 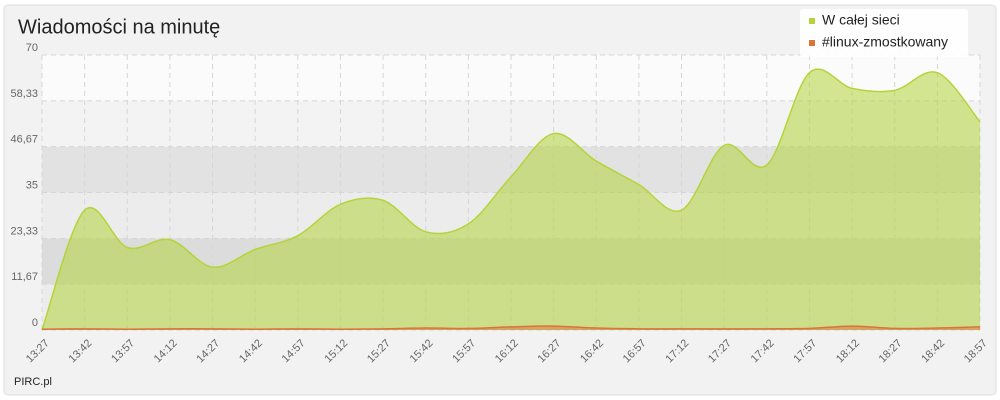 I want to click on legend-label: #linux-zmostkowany, so click(x=885, y=42).